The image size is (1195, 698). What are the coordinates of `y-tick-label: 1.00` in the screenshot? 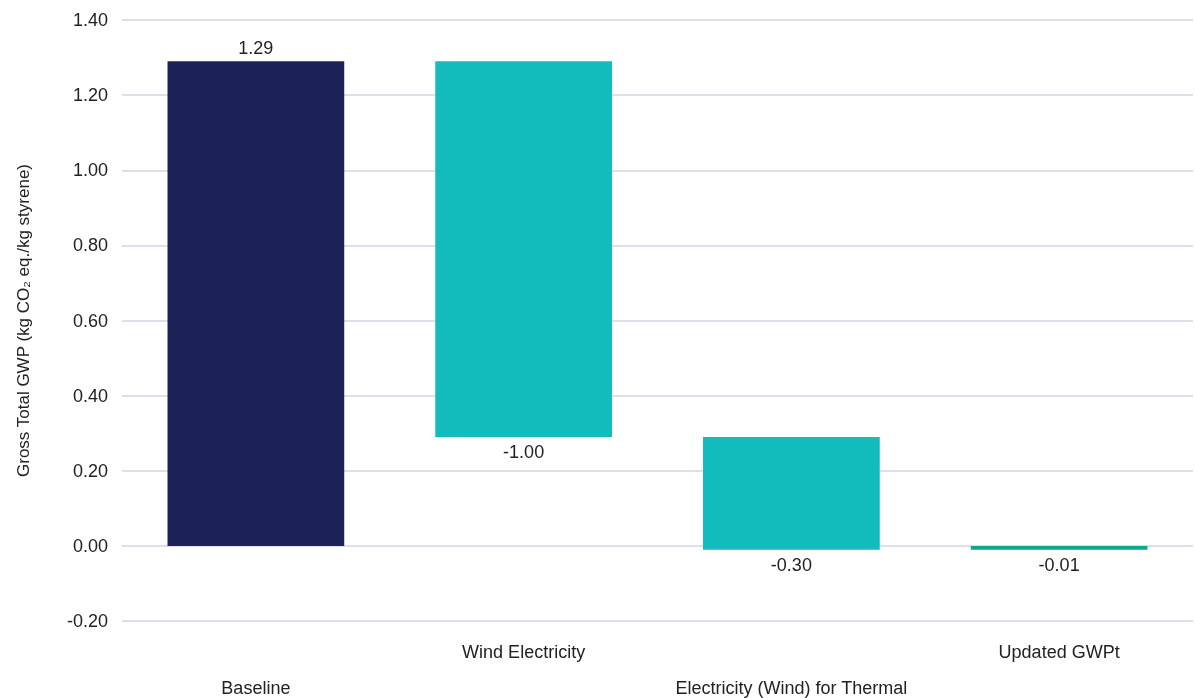 It's located at (90, 170).